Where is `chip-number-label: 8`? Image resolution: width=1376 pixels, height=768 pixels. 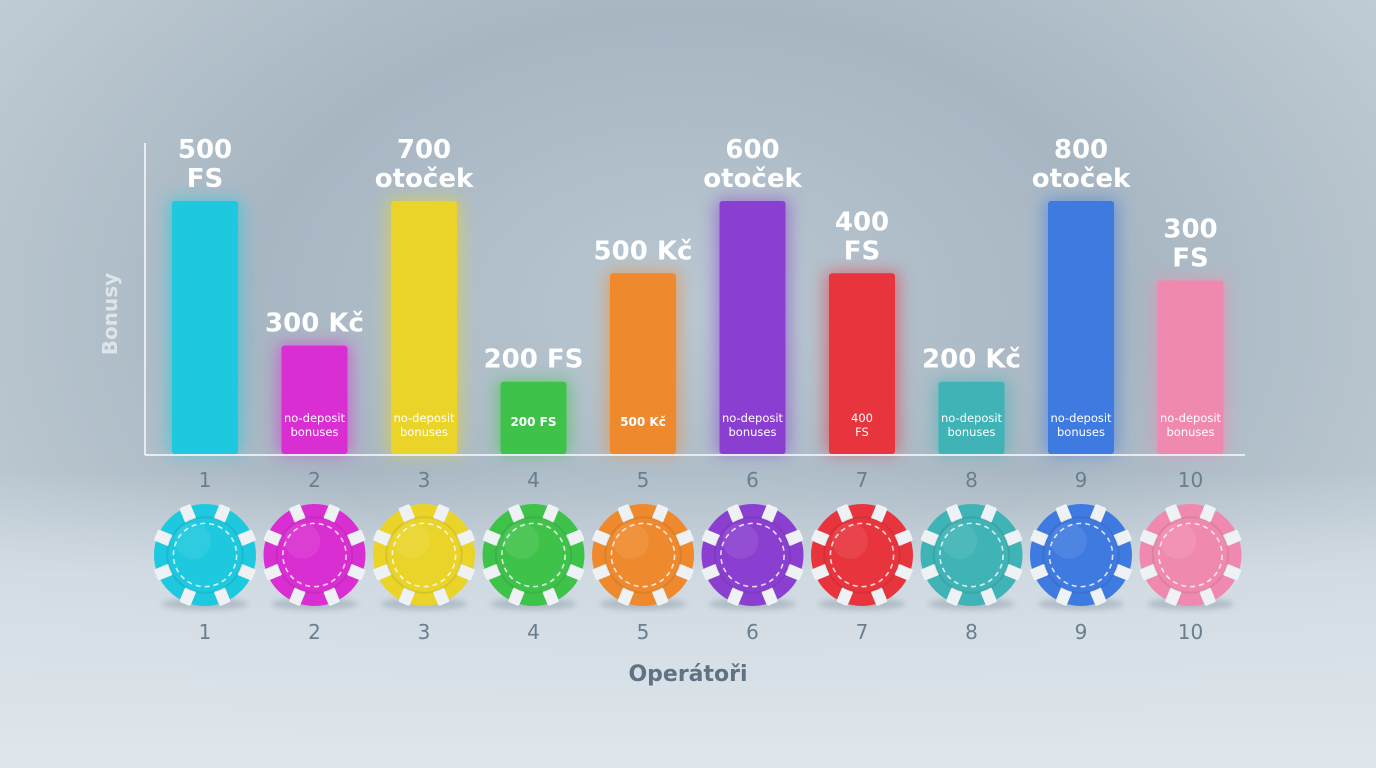 chip-number-label: 8 is located at coordinates (971, 632).